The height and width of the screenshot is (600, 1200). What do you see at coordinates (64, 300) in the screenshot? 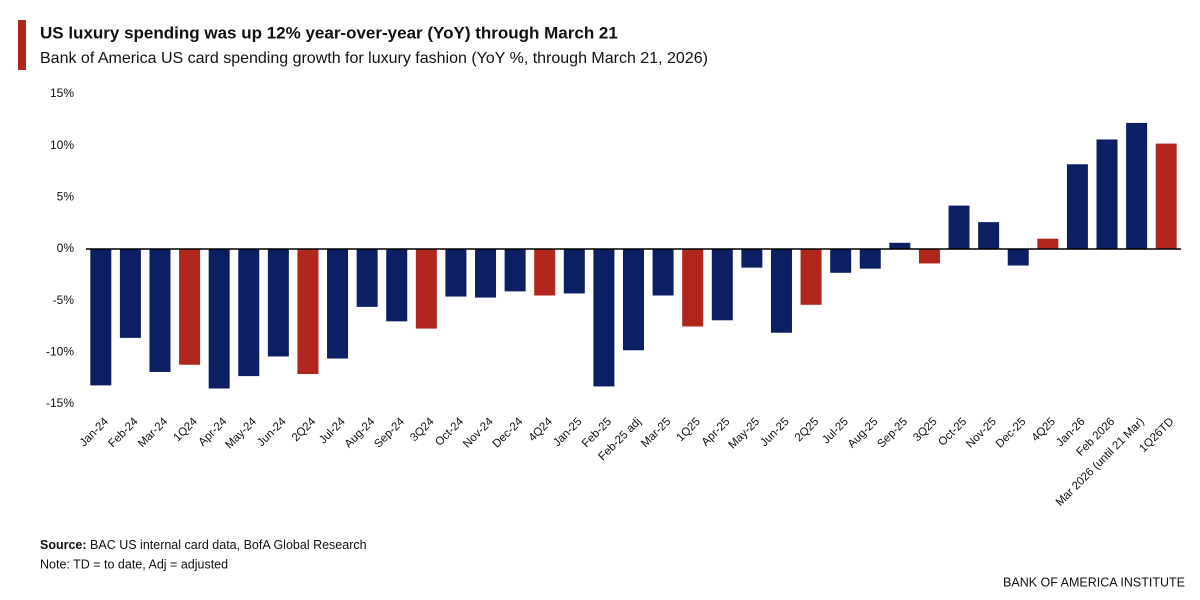
I see `y-tick-label: -5%` at bounding box center [64, 300].